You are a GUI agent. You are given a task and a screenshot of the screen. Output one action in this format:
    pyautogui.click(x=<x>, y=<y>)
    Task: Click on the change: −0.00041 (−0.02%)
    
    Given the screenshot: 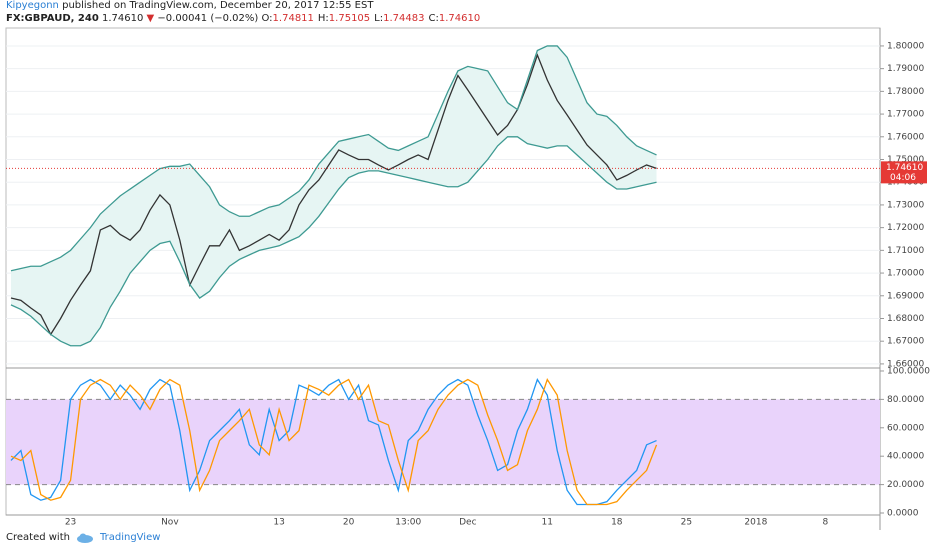 What is the action you would take?
    pyautogui.click(x=208, y=18)
    